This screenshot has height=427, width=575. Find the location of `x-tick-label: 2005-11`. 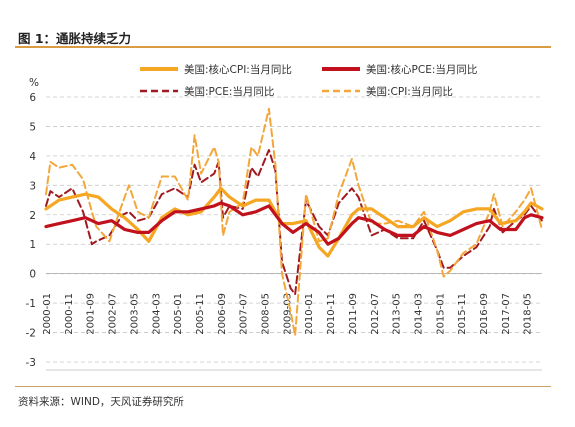

x-tick-label: 2005-11 is located at coordinates (200, 314).